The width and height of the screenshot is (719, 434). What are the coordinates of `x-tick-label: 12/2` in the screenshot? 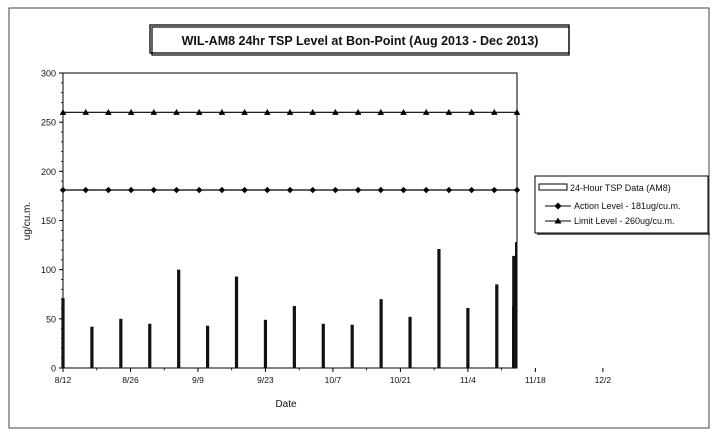 It's located at (603, 380).